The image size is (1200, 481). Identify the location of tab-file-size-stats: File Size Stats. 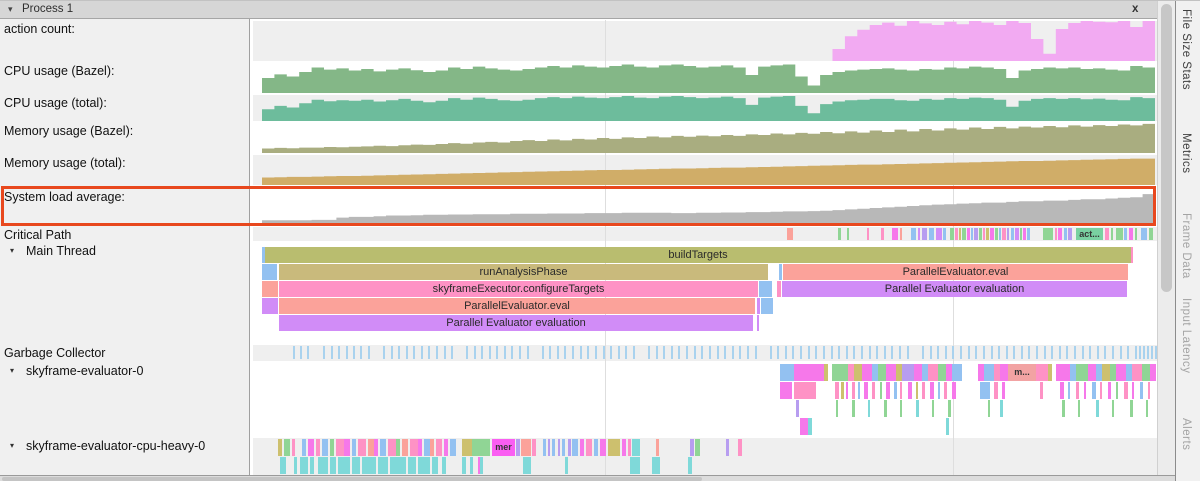
(1186, 49).